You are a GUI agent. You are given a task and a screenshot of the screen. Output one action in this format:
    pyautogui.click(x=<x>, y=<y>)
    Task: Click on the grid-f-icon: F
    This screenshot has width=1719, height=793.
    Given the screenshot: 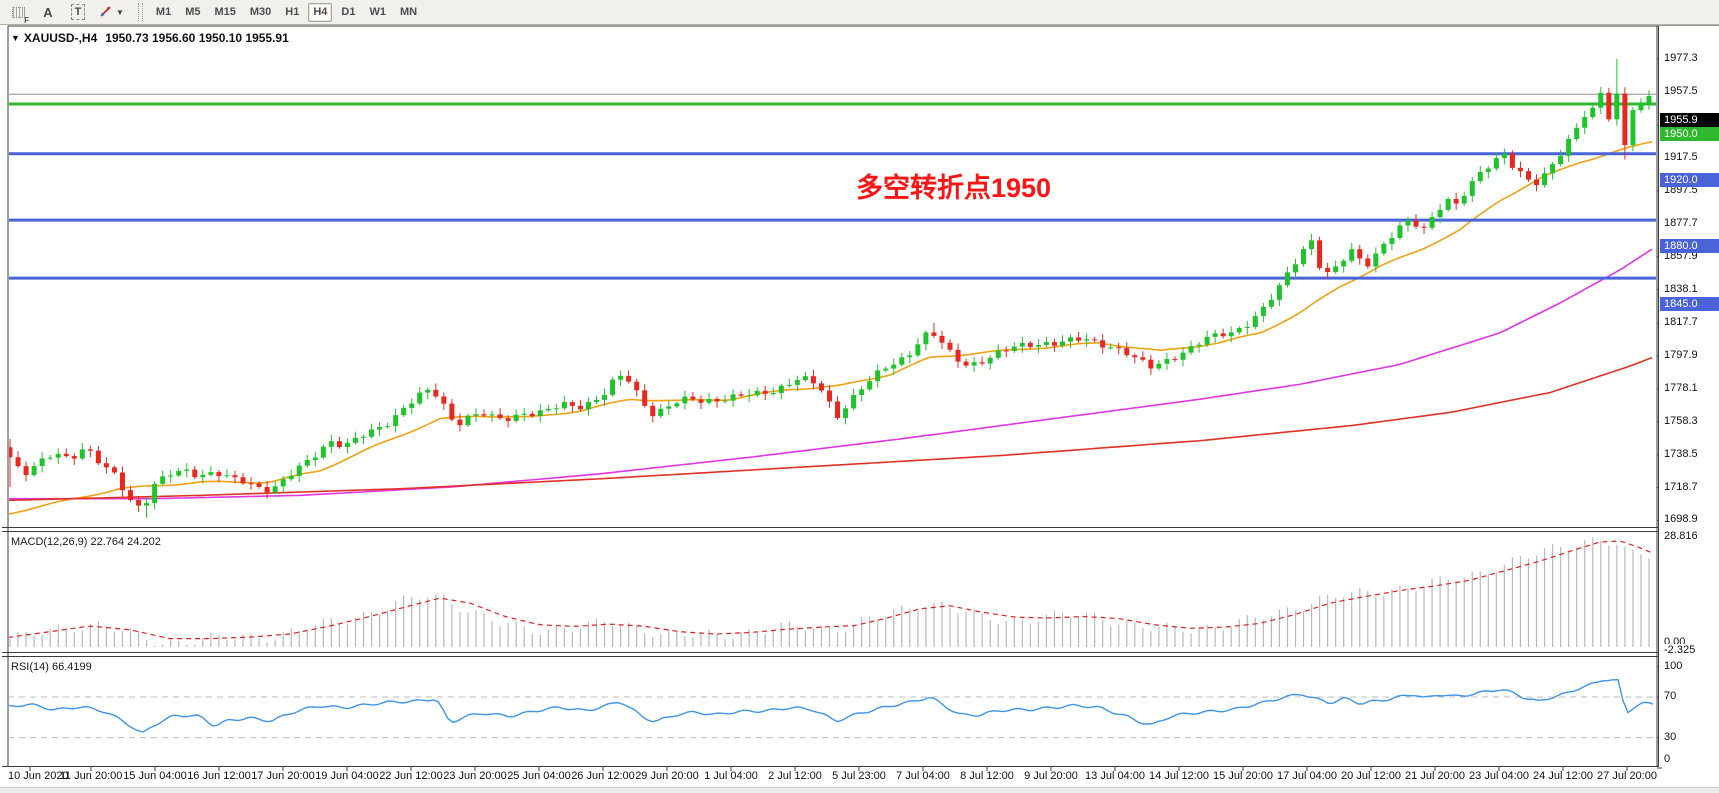 What is the action you would take?
    pyautogui.click(x=18, y=13)
    